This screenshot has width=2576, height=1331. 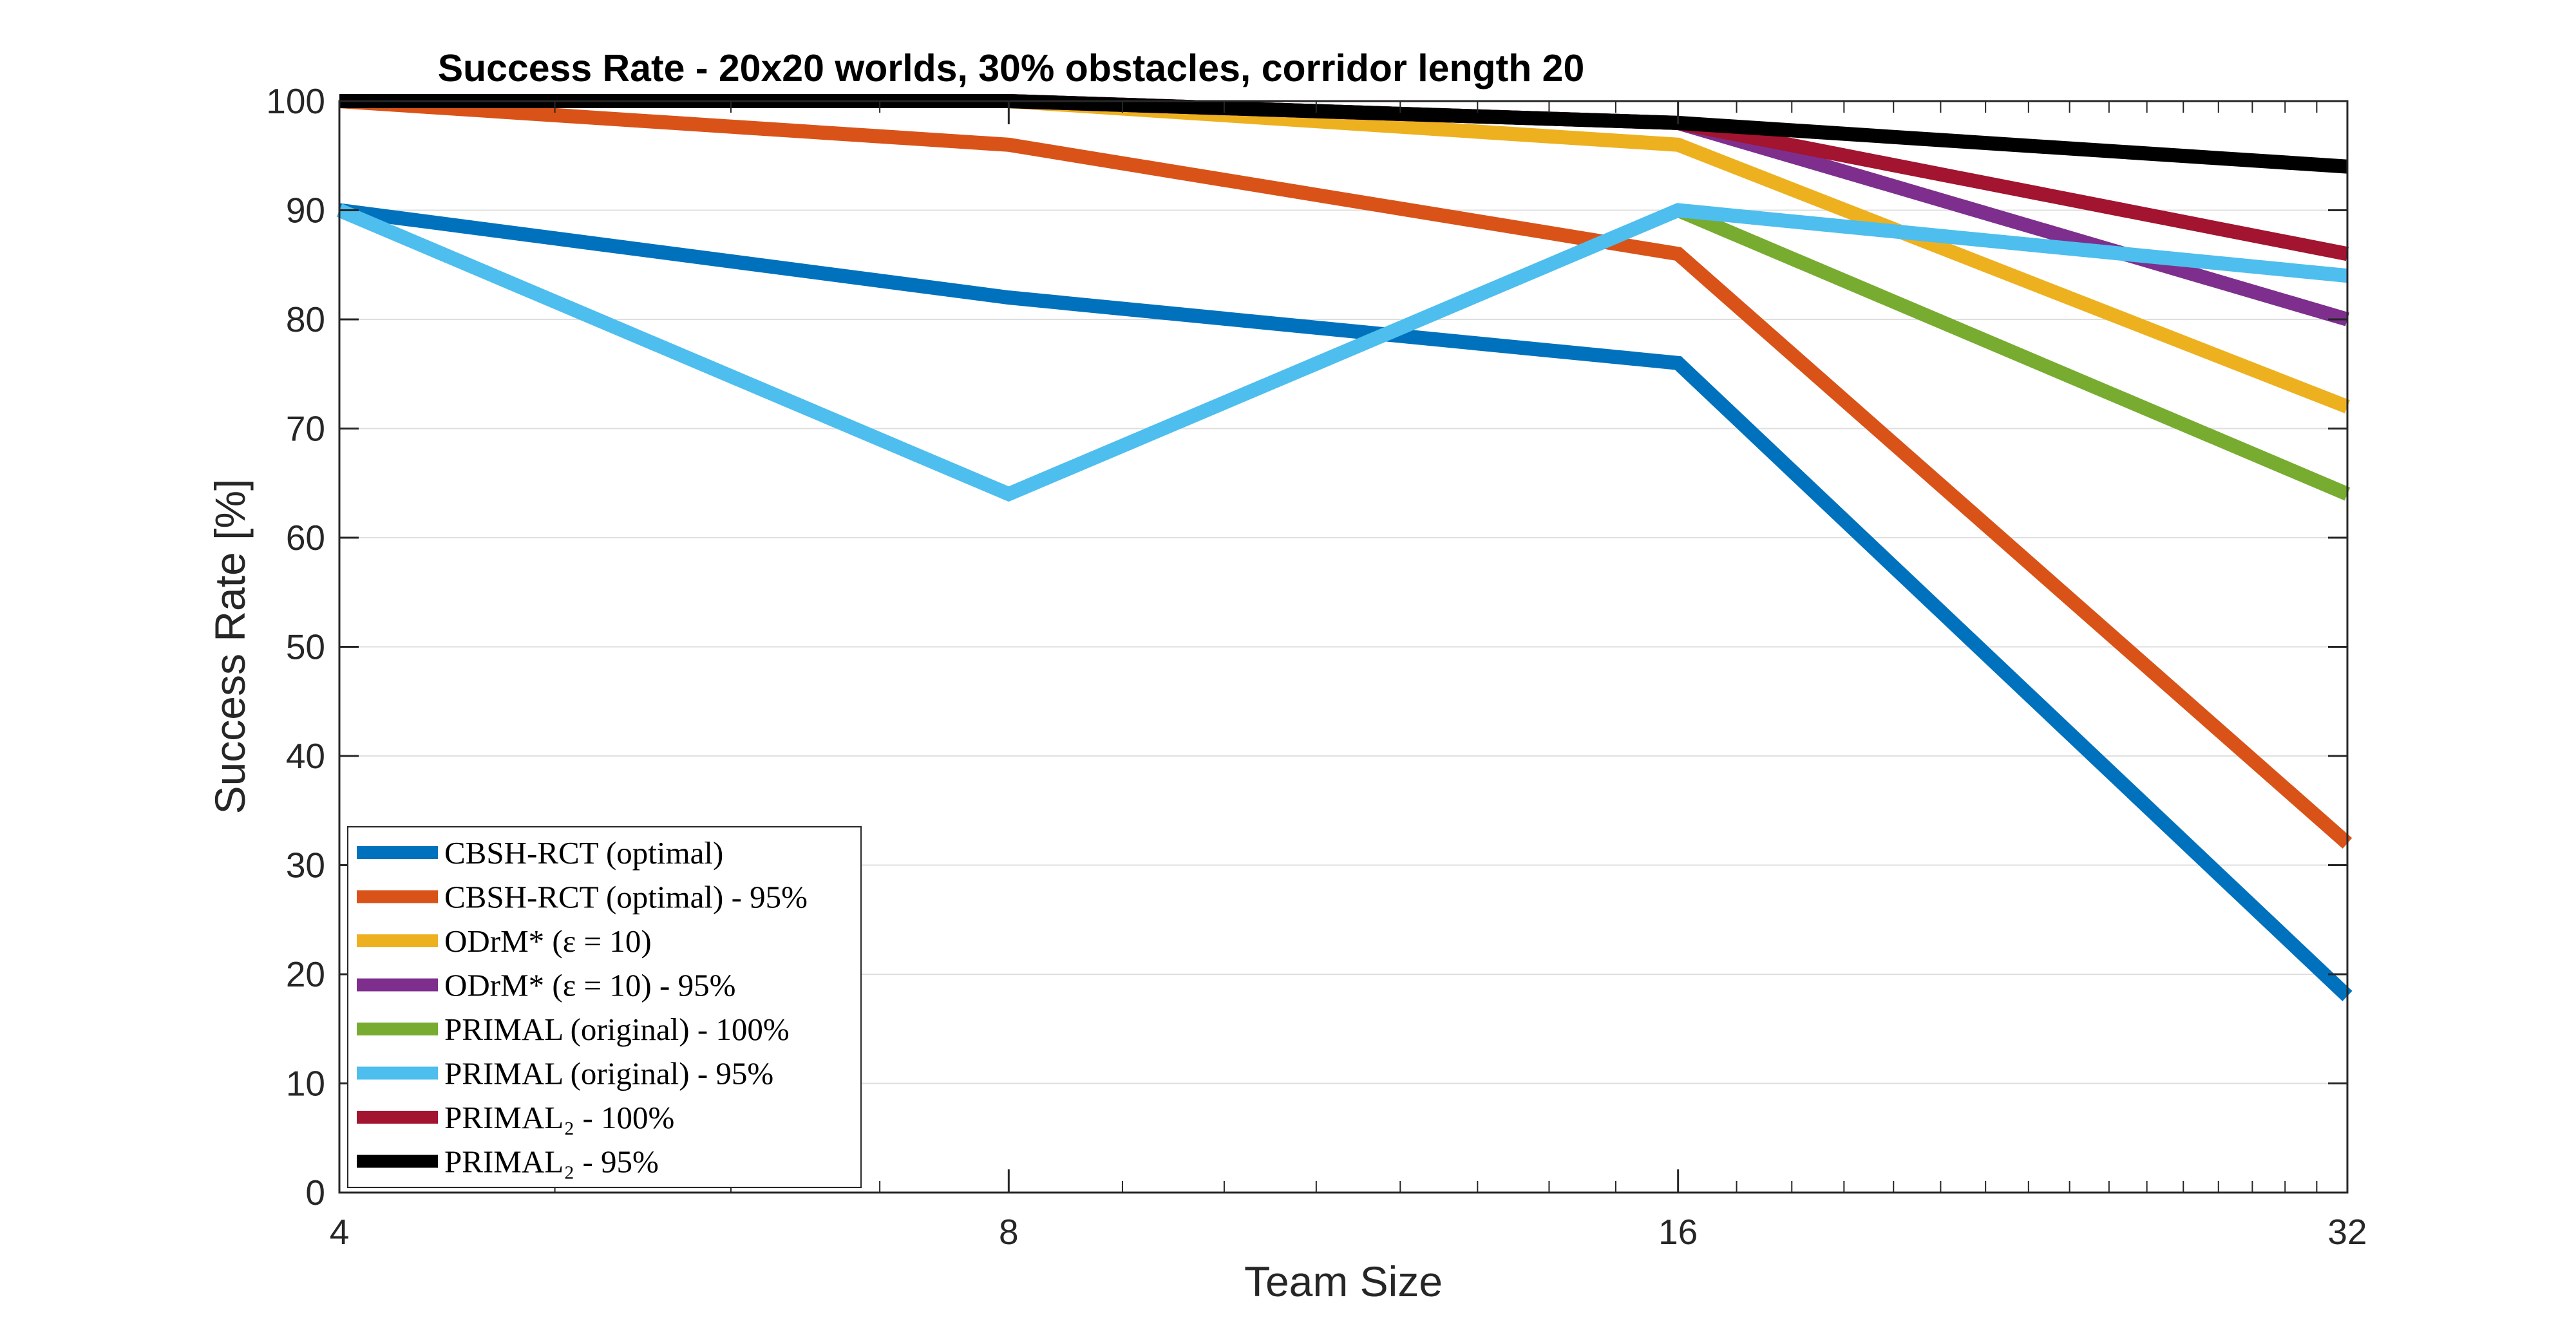 I want to click on x-tick-label: 4, so click(x=340, y=1232).